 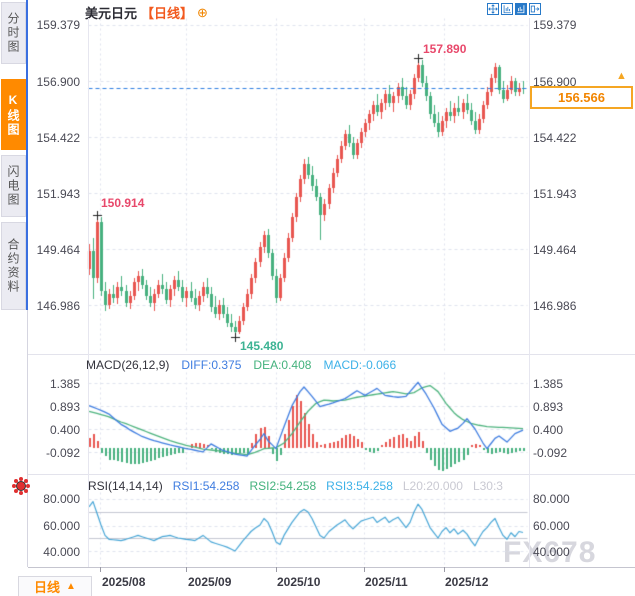 What do you see at coordinates (21, 486) in the screenshot?
I see `sun-alert-icon` at bounding box center [21, 486].